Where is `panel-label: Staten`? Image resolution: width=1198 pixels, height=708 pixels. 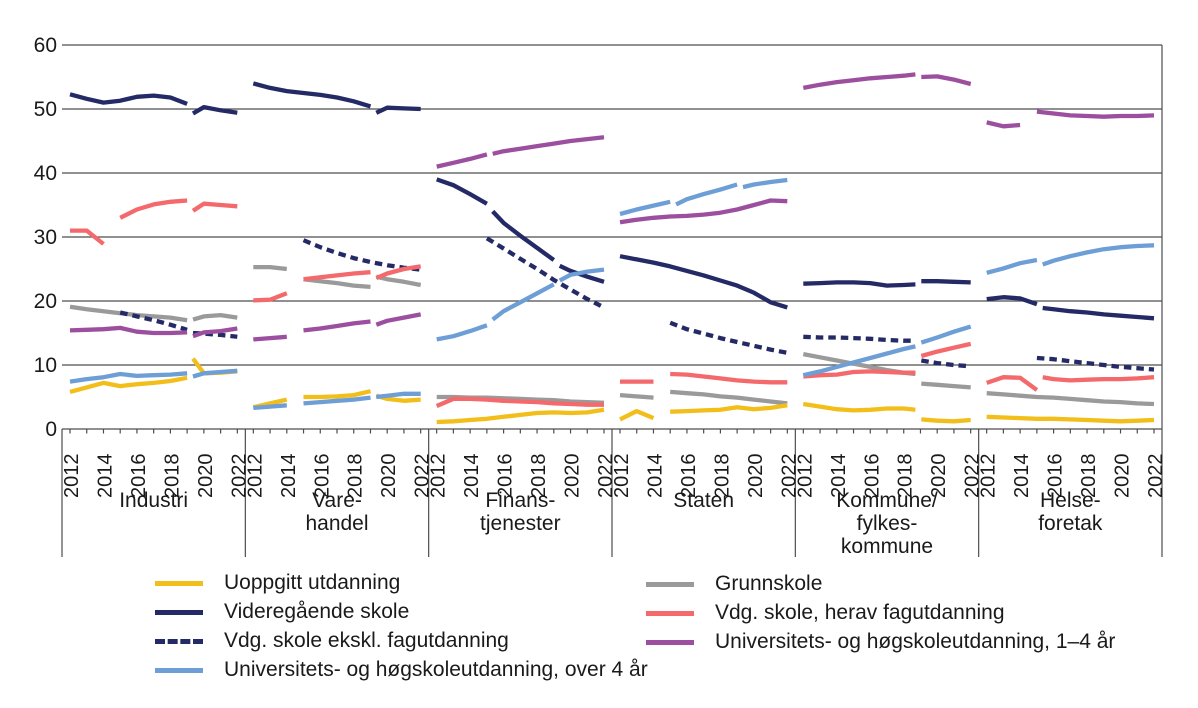
panel-label: Staten is located at coordinates (703, 500).